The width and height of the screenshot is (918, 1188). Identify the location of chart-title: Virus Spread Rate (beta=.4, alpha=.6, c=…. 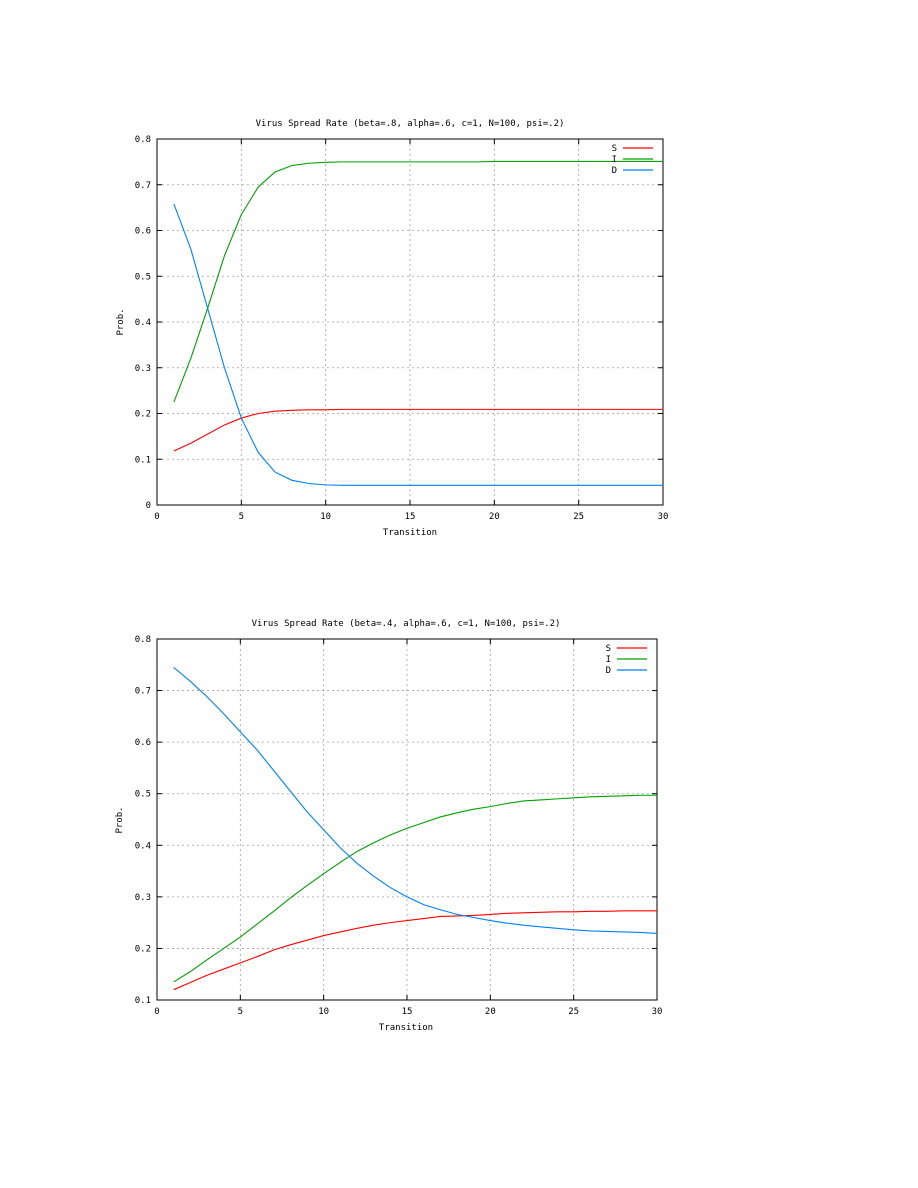
(406, 624).